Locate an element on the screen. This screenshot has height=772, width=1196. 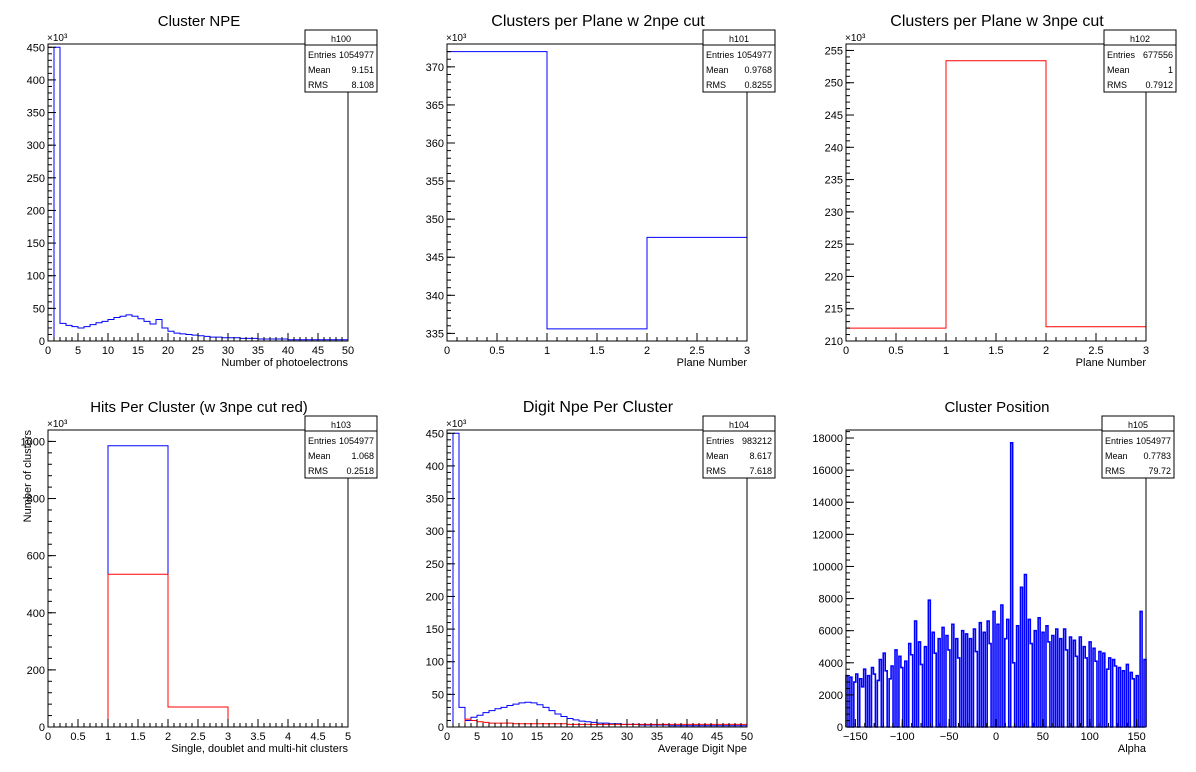
chart-title: Cluster Position is located at coordinates (996, 407).